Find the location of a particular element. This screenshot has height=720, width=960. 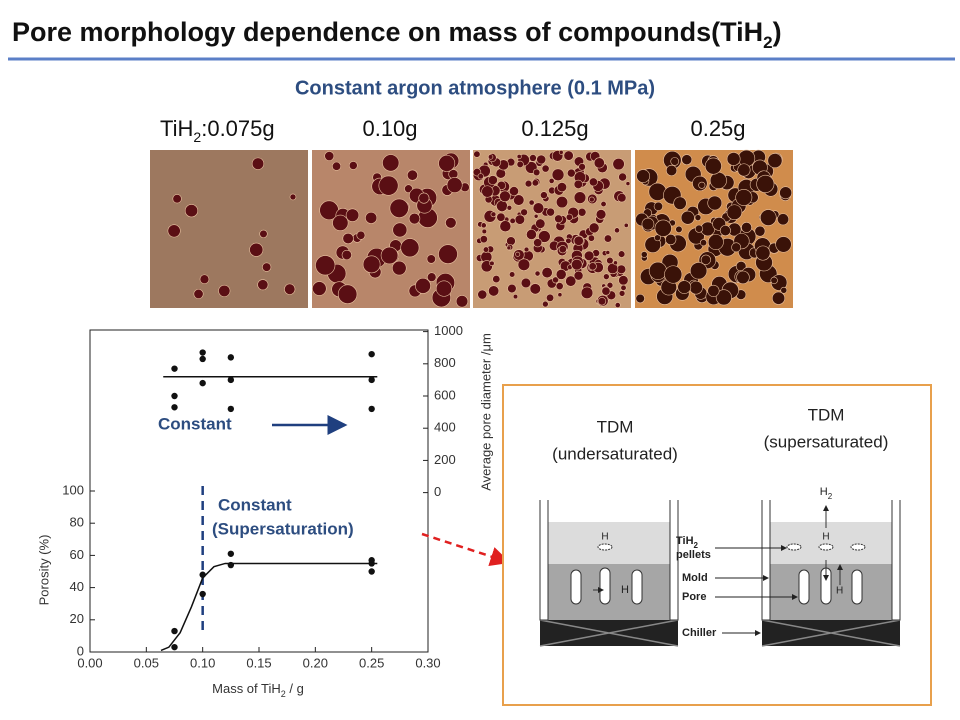

vessel-left is located at coordinates (609, 573).